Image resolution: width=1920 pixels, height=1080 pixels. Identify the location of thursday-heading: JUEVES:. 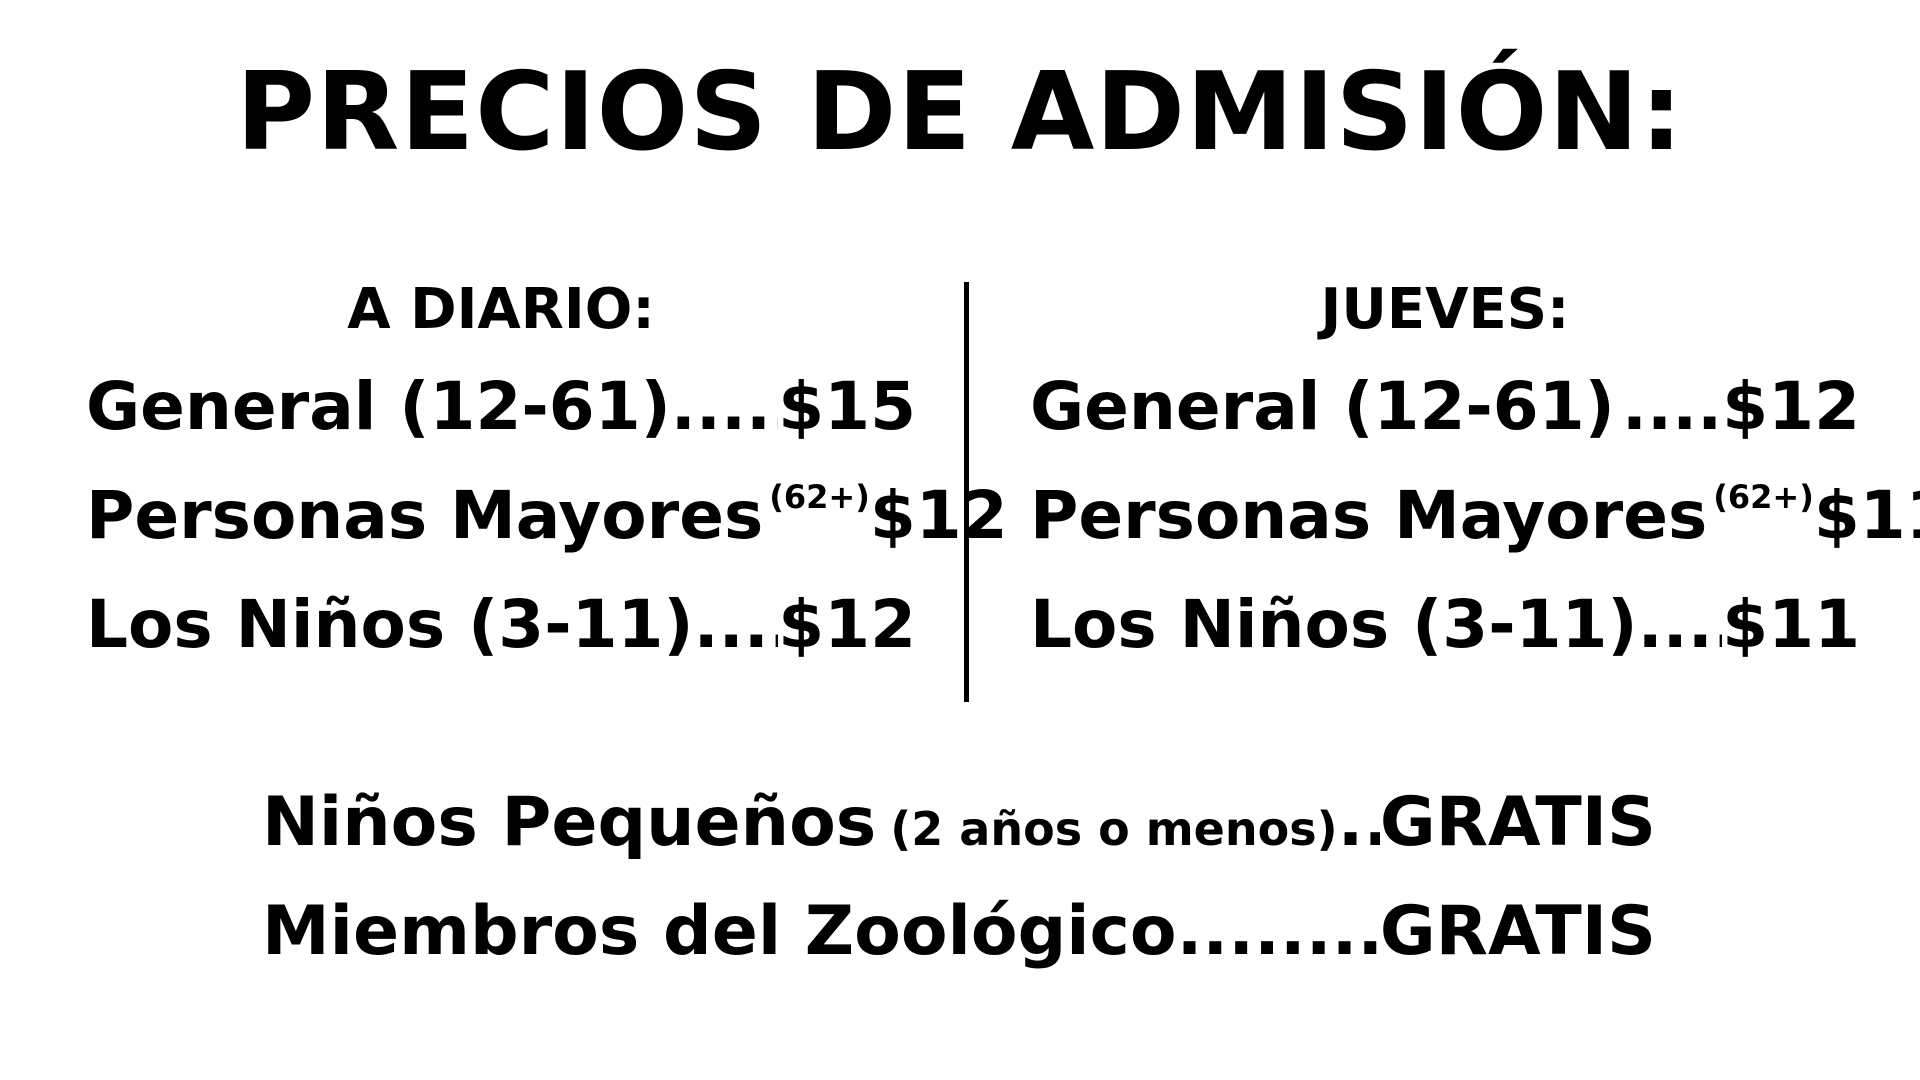
(1445, 309).